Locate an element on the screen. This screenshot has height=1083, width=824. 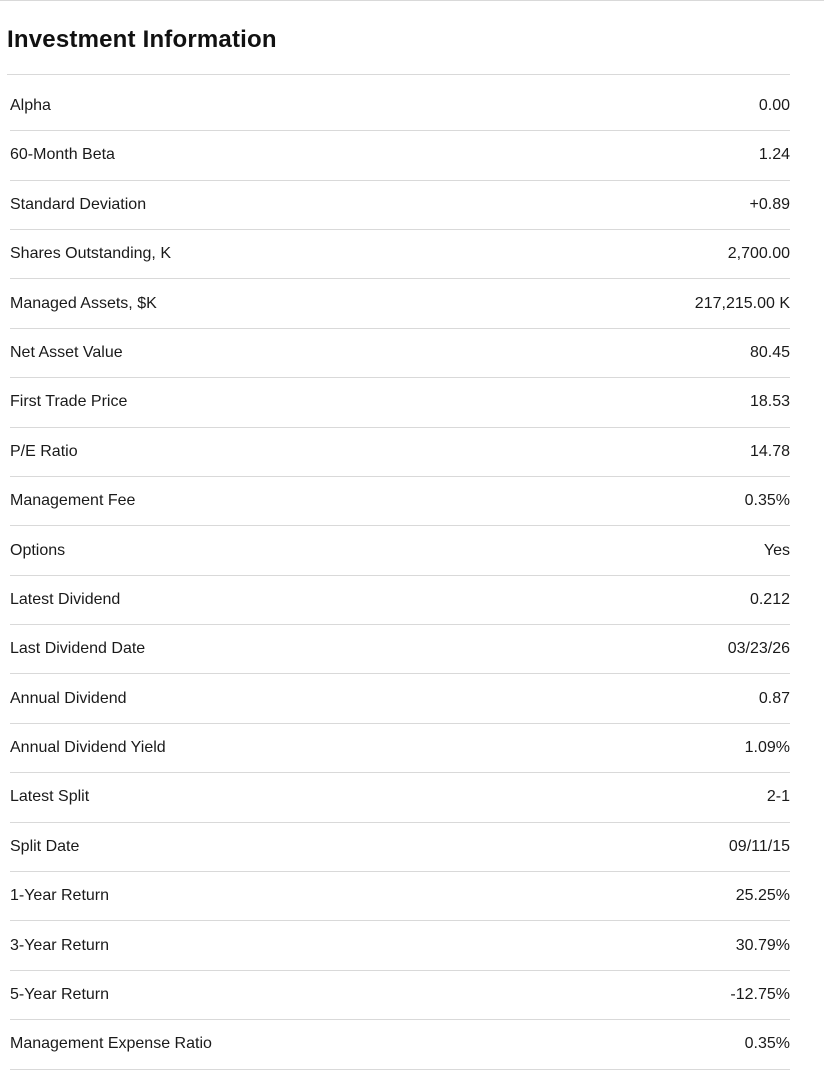
row-value: 0.00 is located at coordinates (774, 105).